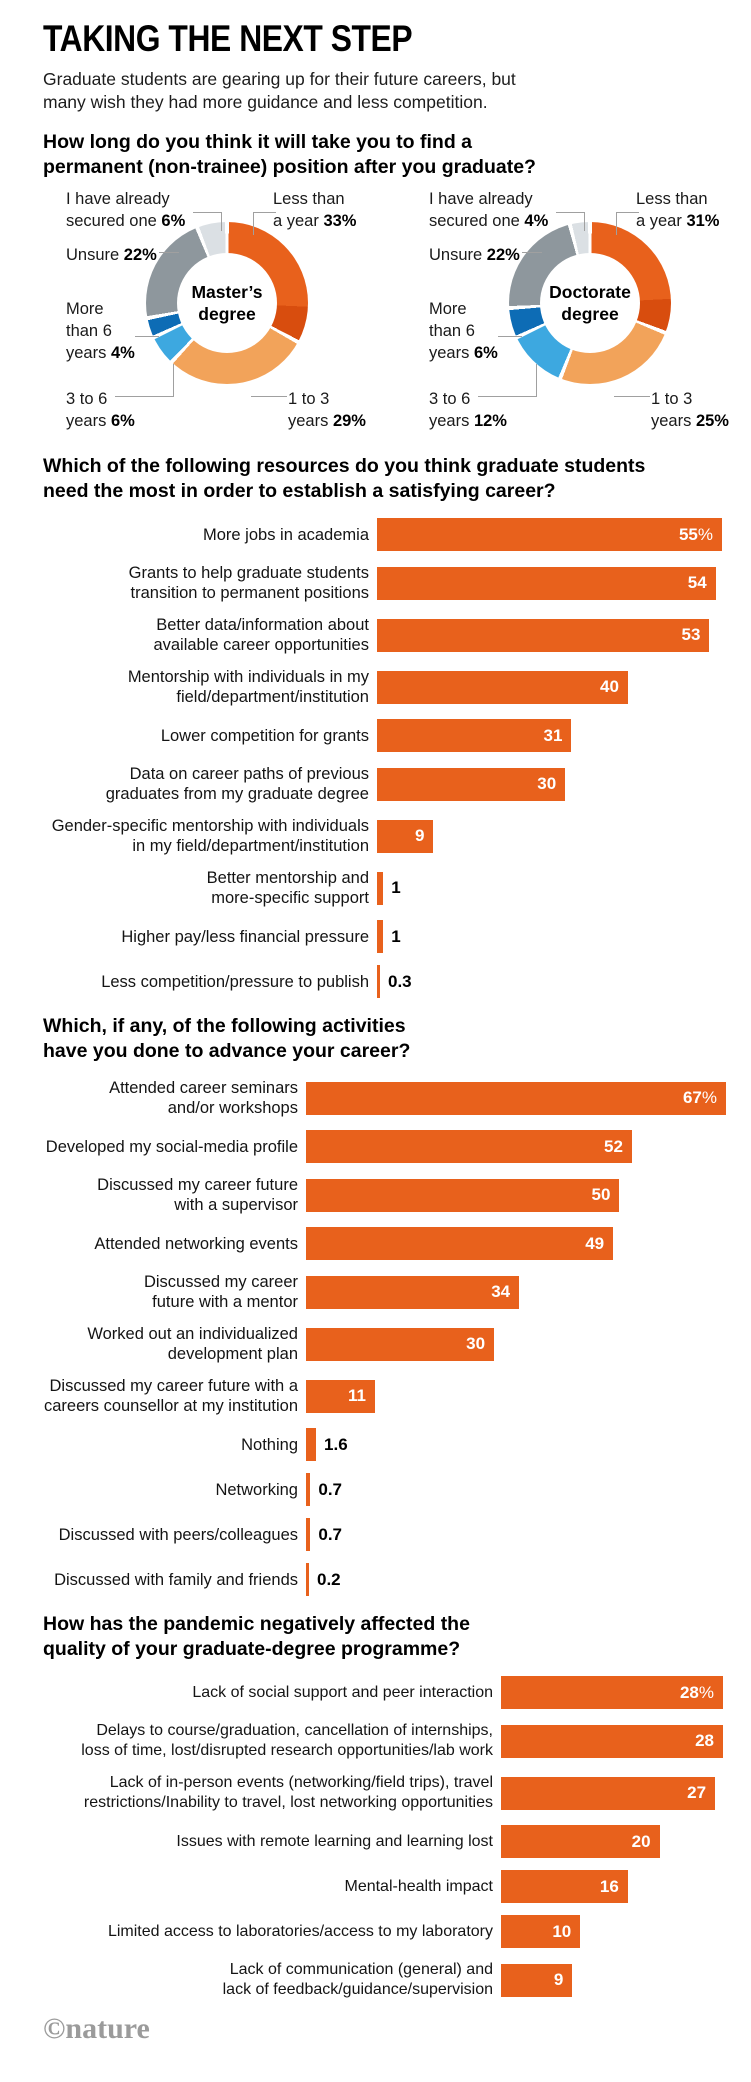  I want to click on bar-value: 49, so click(595, 1243).